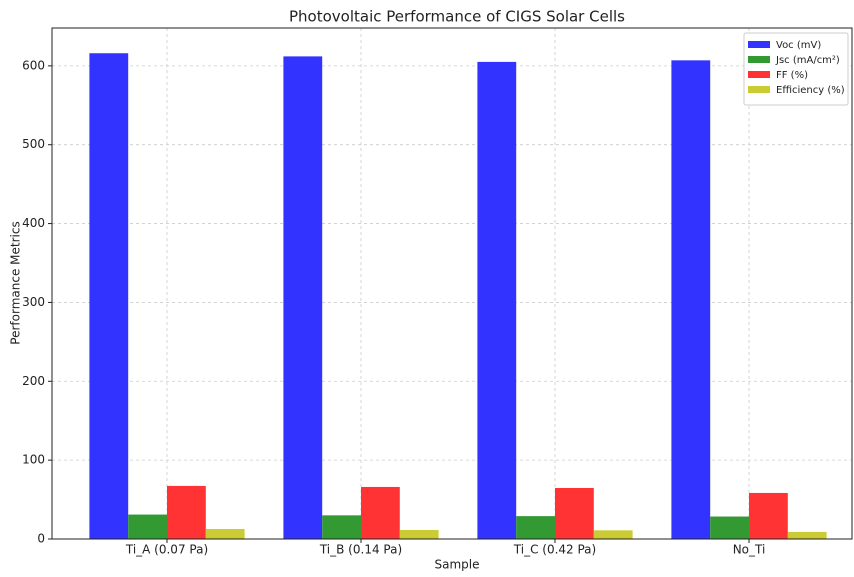 This screenshot has height=577, width=854. I want to click on legend-label: Voc (mV), so click(798, 45).